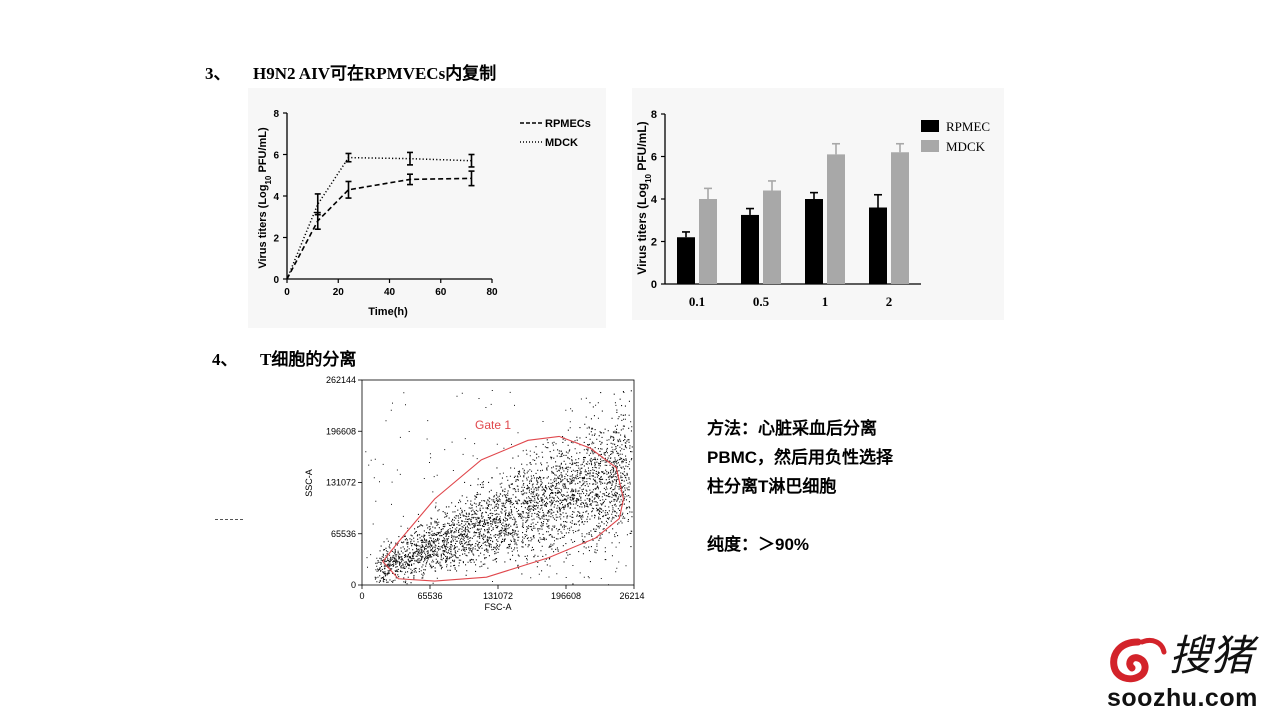  I want to click on x-tick-label: 80, so click(492, 292).